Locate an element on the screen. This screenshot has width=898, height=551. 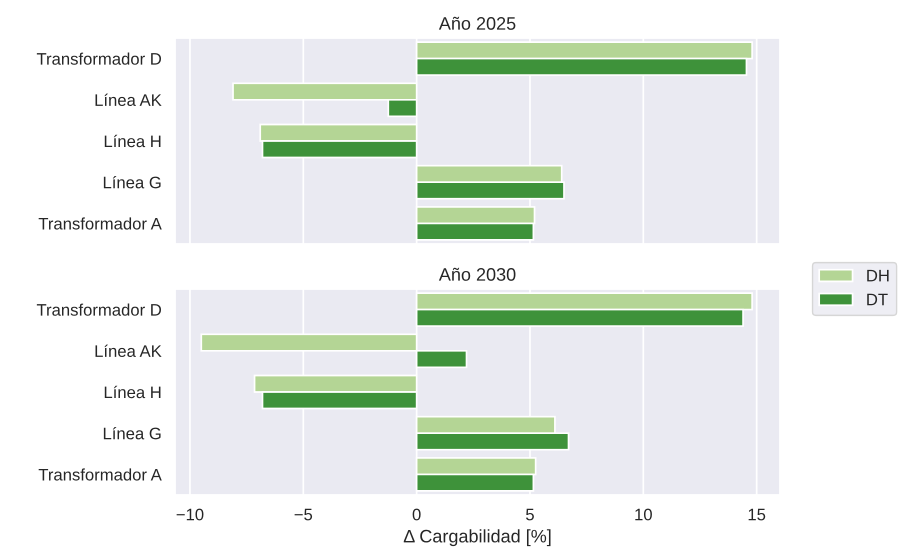
chart-title: Año 2025 is located at coordinates (477, 23).